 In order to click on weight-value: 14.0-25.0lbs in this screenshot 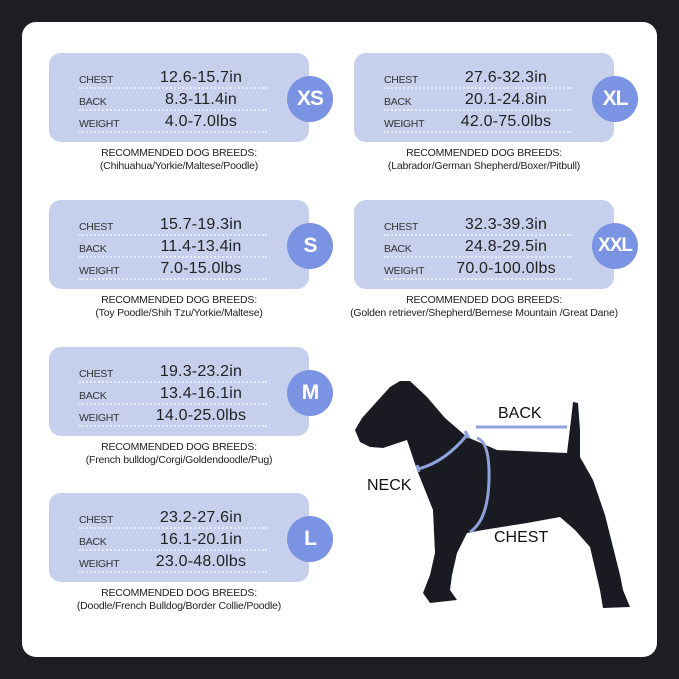, I will do `click(201, 415)`.